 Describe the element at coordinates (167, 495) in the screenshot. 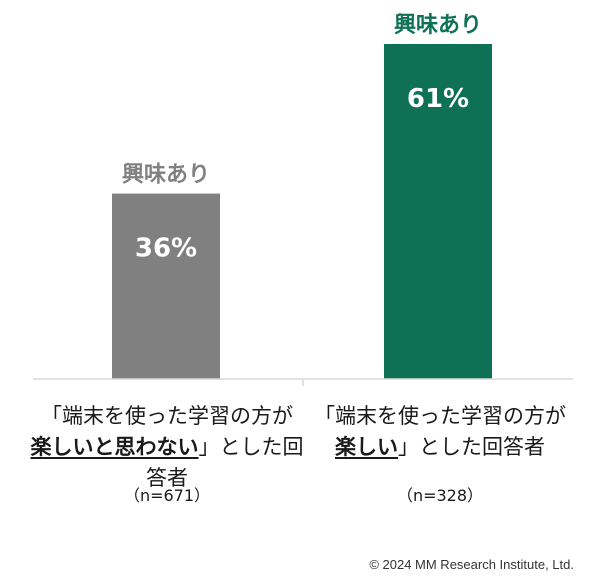

I see `sample-size-not-enjoy: （n=671）` at that location.